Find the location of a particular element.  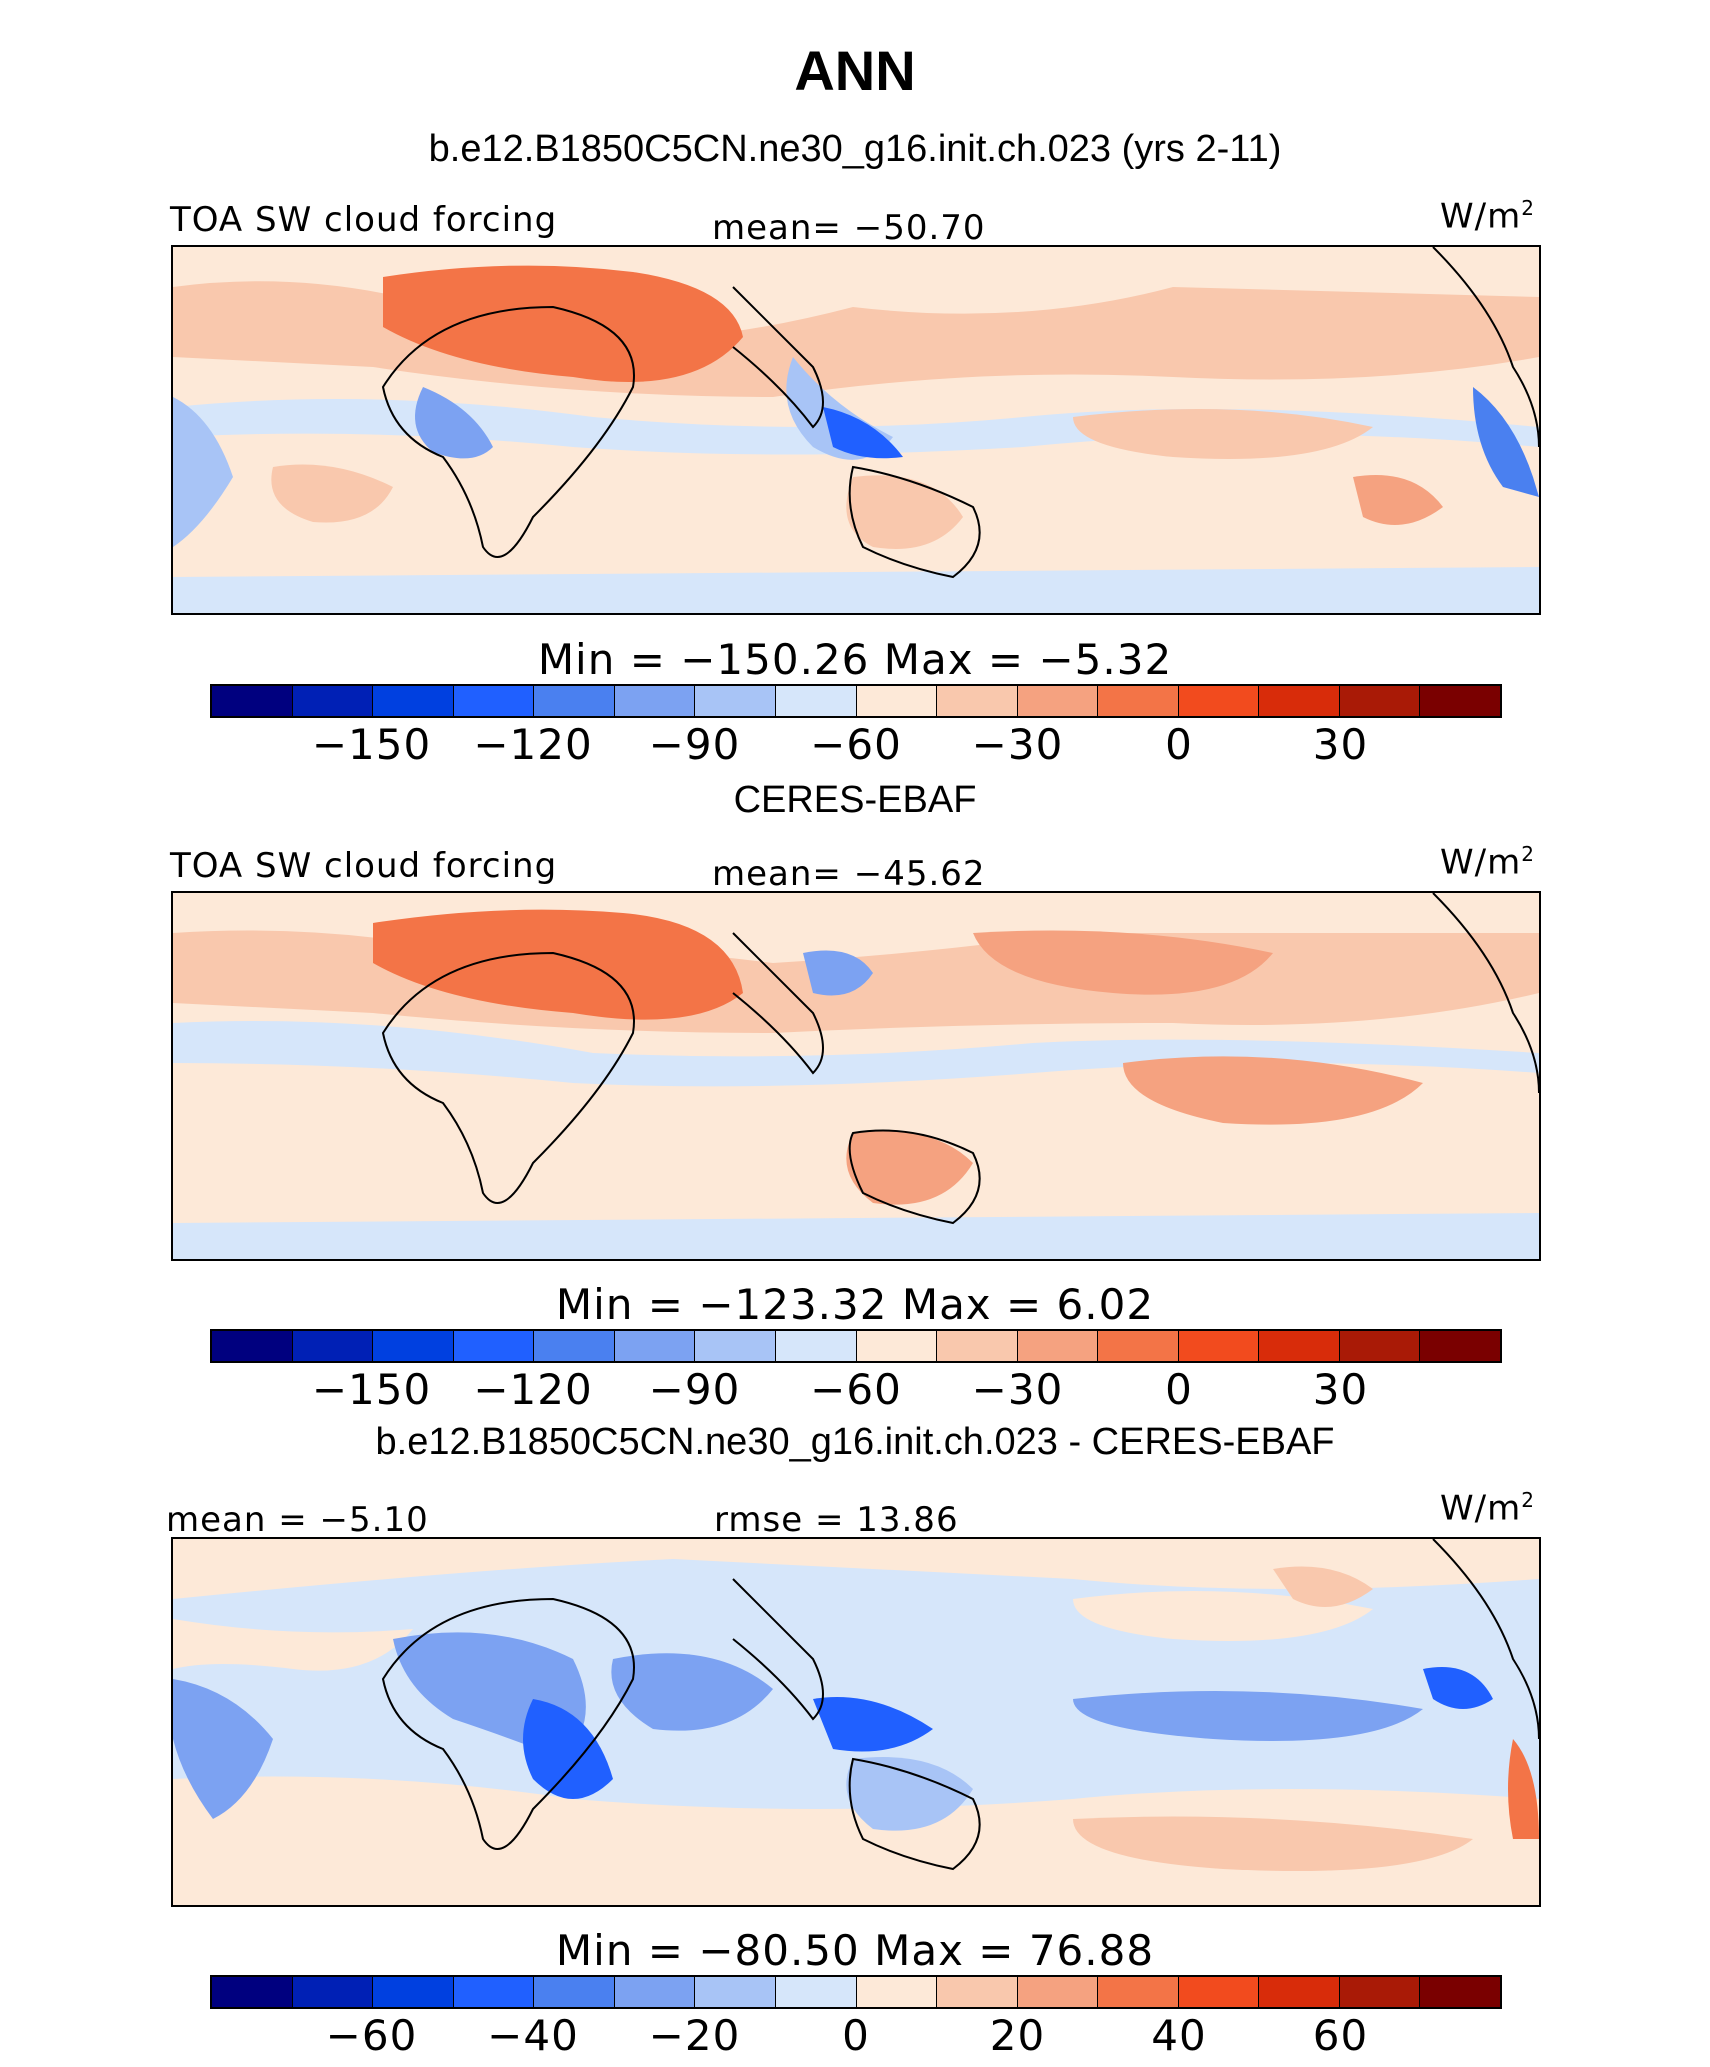

panel-3-minmax: Min = −80.50 Max = 76.88 is located at coordinates (855, 1950).